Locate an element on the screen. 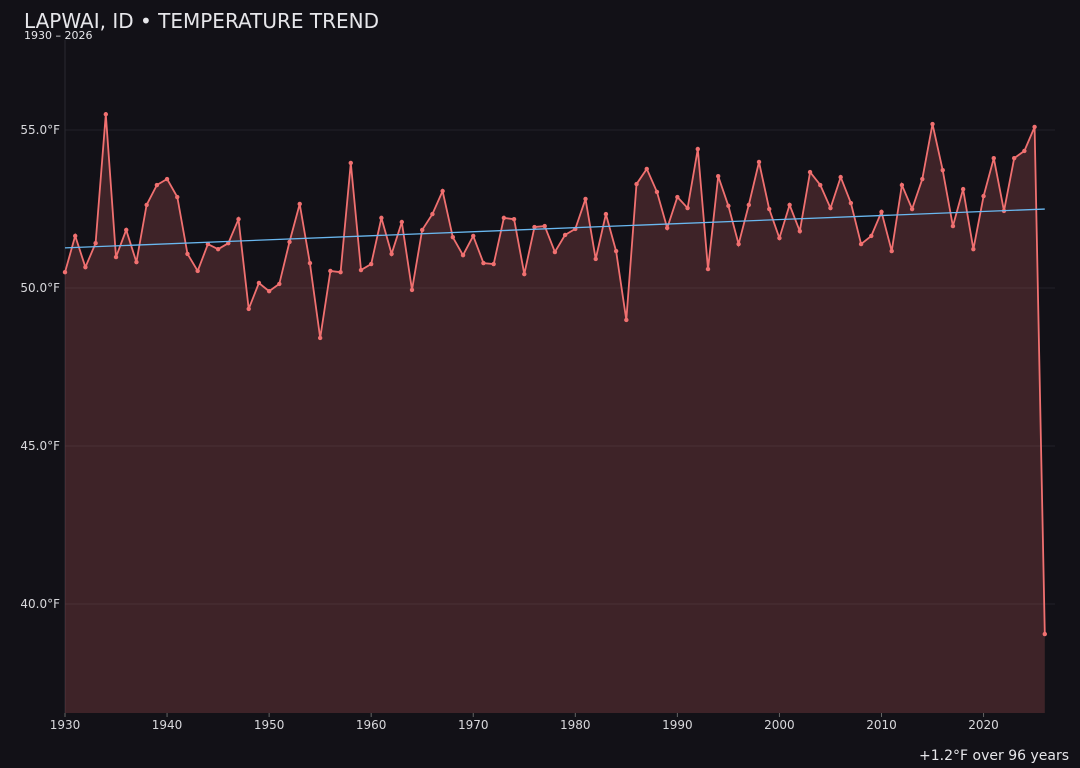 The image size is (1080, 768). chart-title: LAPWAI, ID • TEMPERATURE TREND is located at coordinates (201, 21).